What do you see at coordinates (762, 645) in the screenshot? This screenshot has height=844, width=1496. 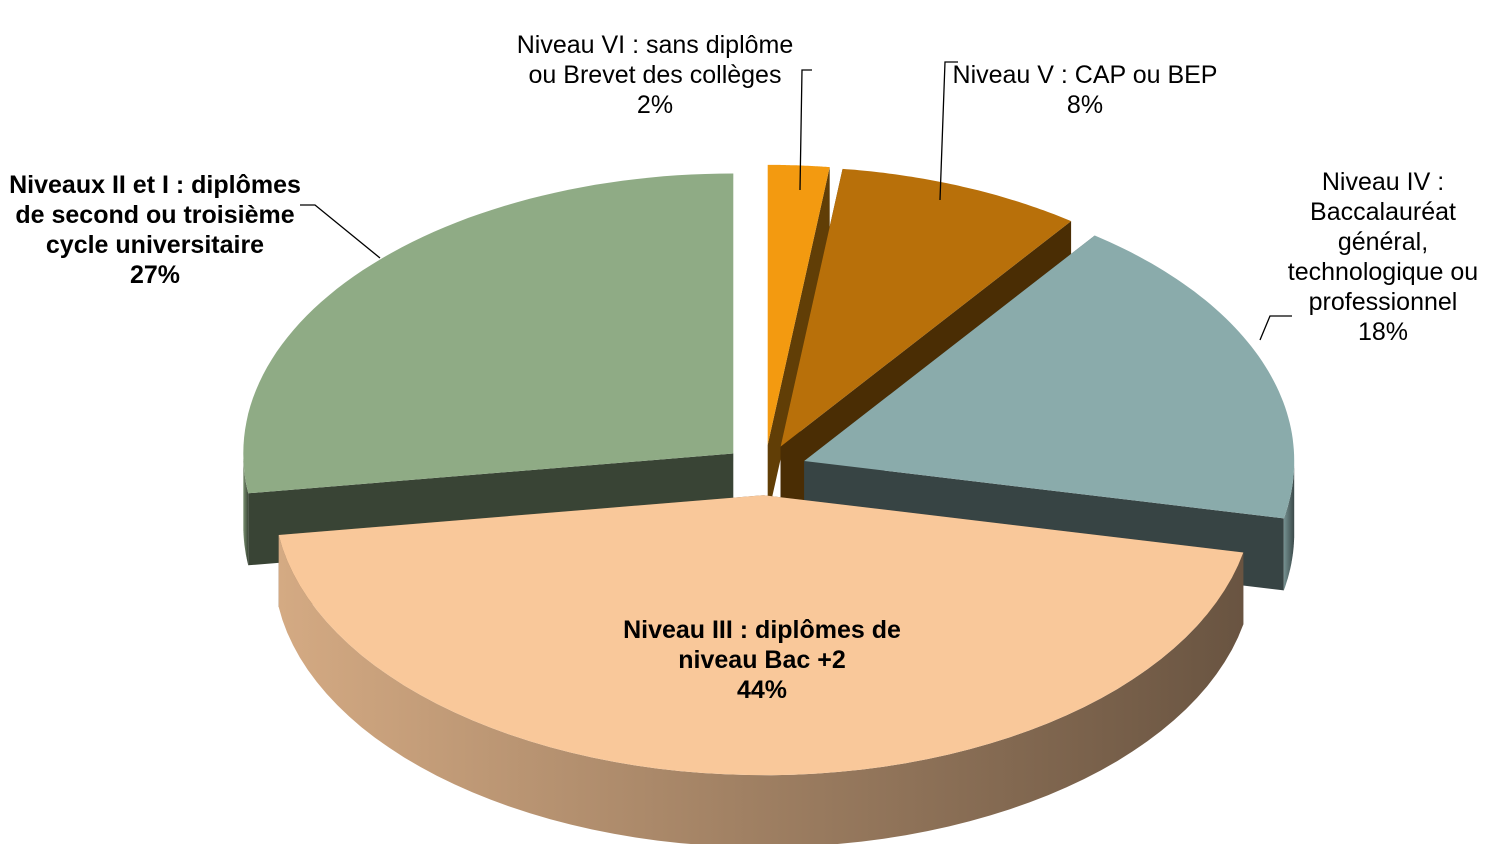 I see `category-label: Niveau III : diplômes de niveau Bac +2` at bounding box center [762, 645].